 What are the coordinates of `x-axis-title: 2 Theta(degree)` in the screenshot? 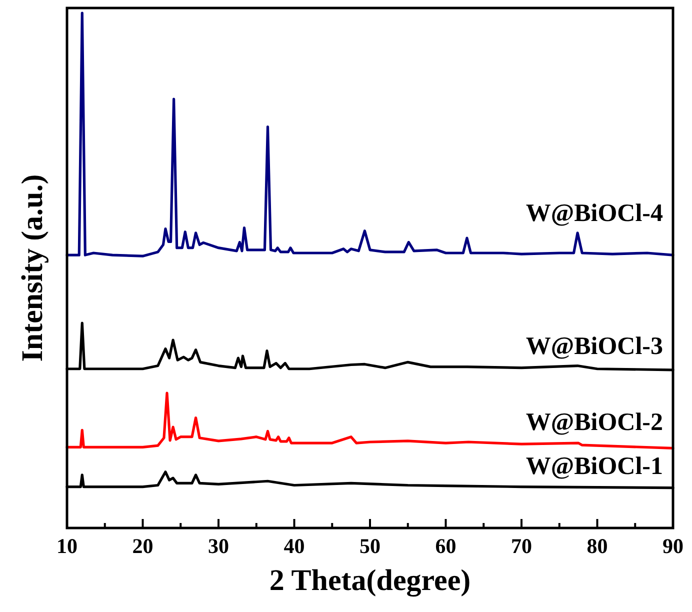 It's located at (370, 580).